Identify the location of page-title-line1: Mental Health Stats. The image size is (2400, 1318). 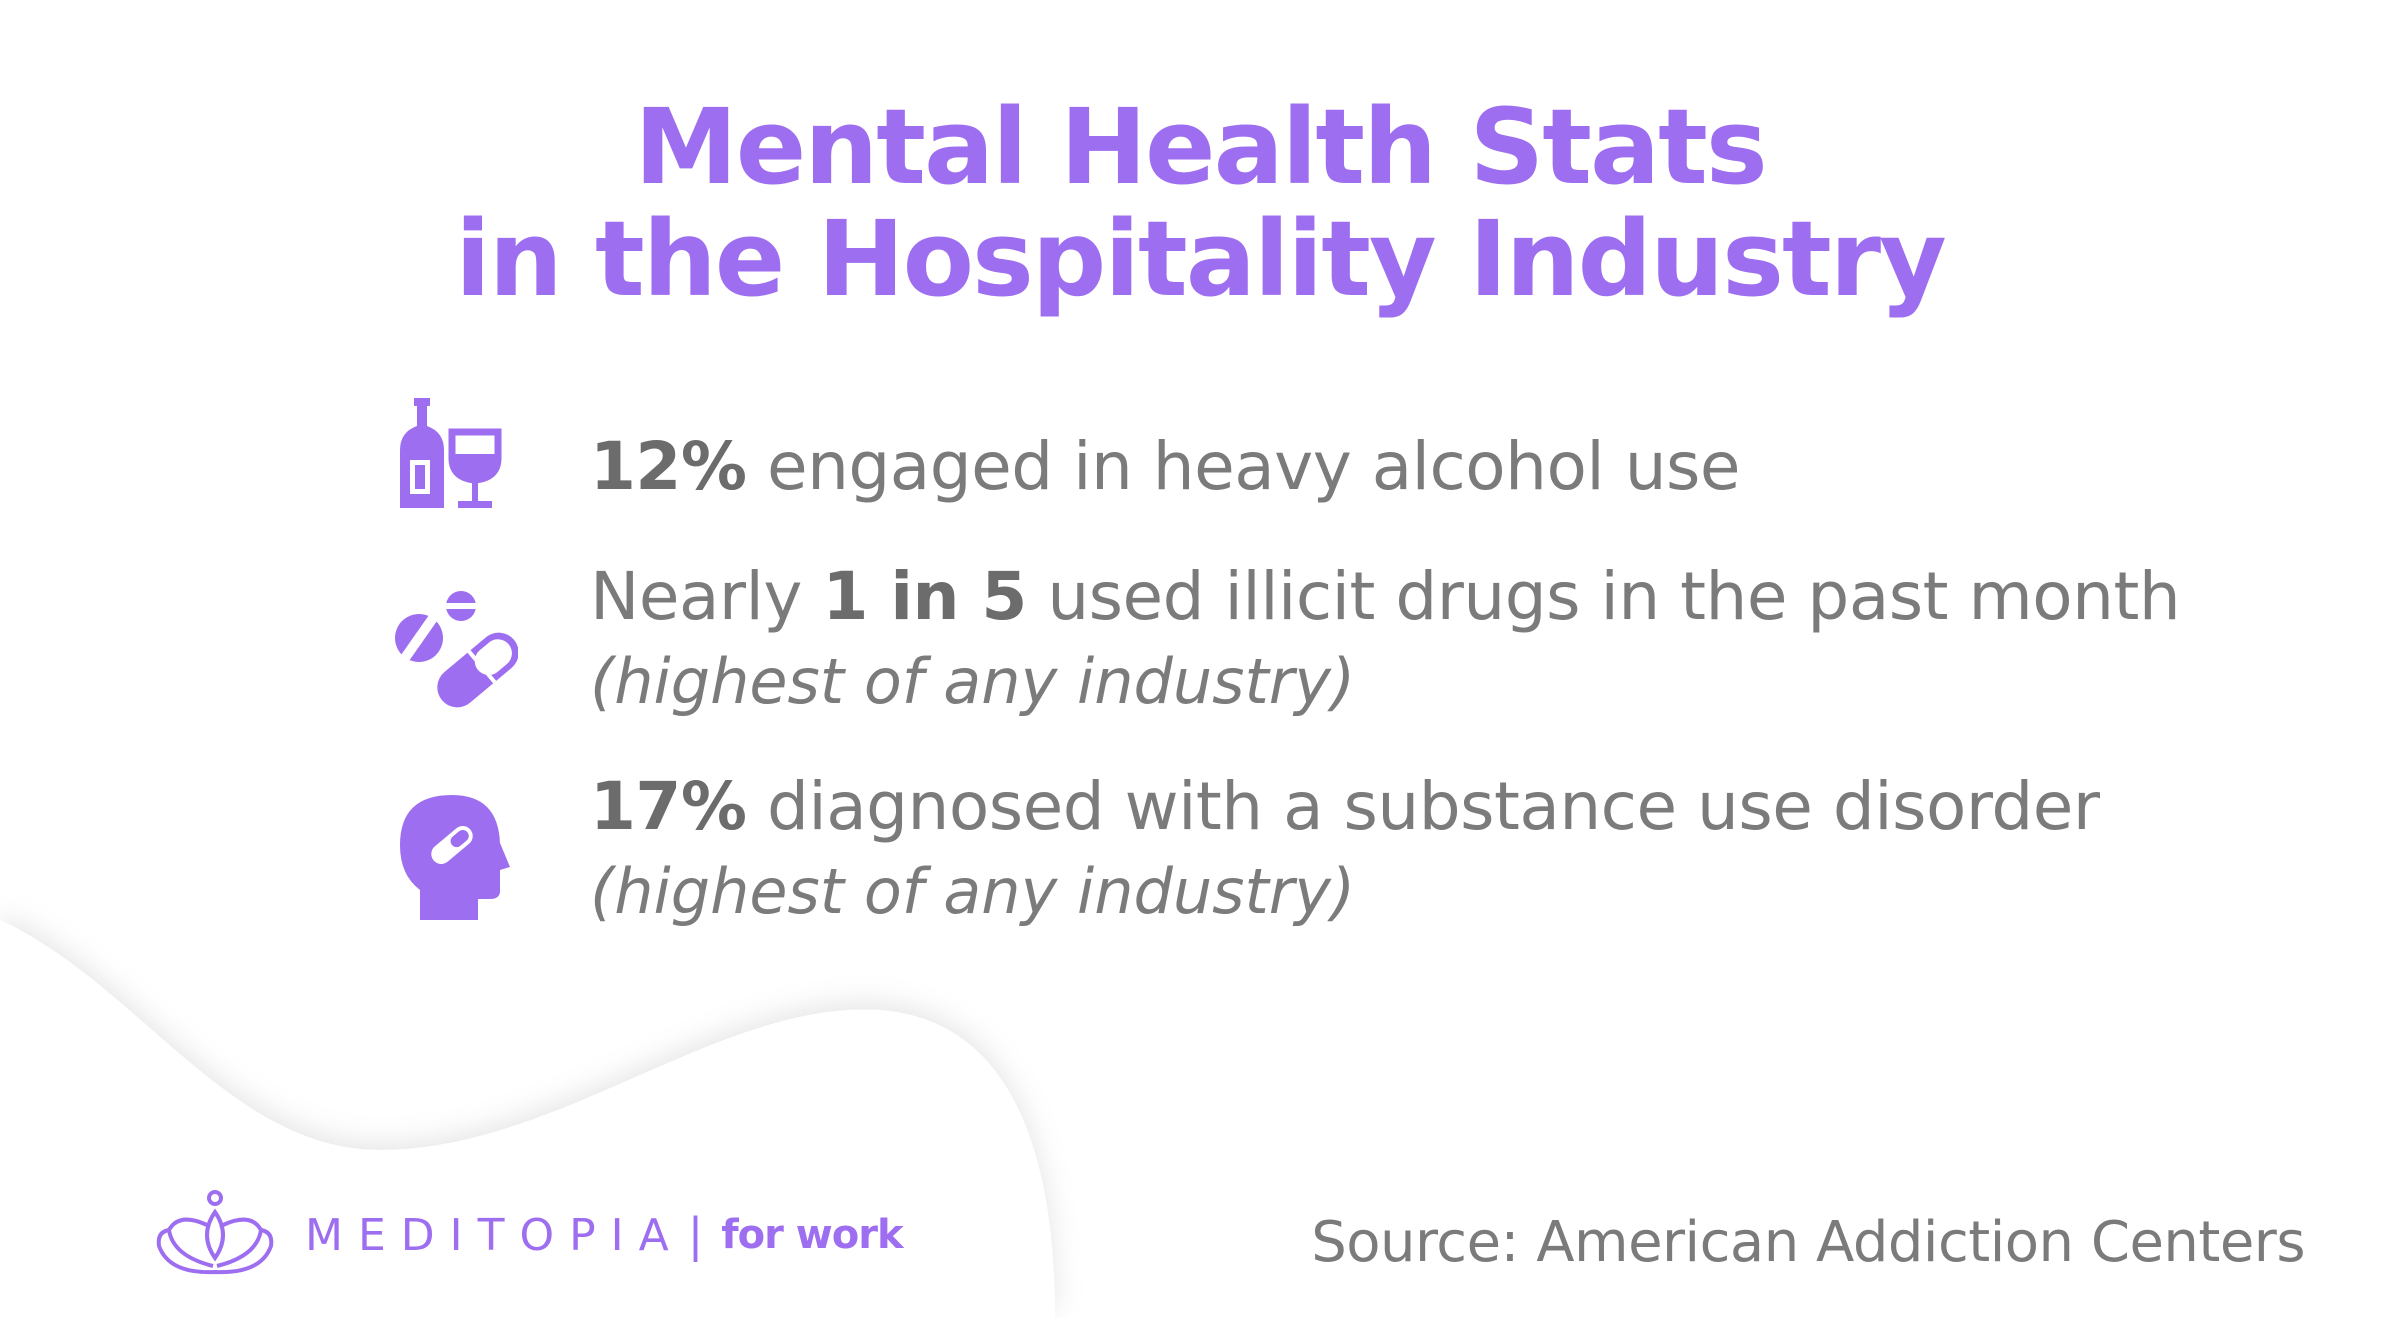
(1200, 147).